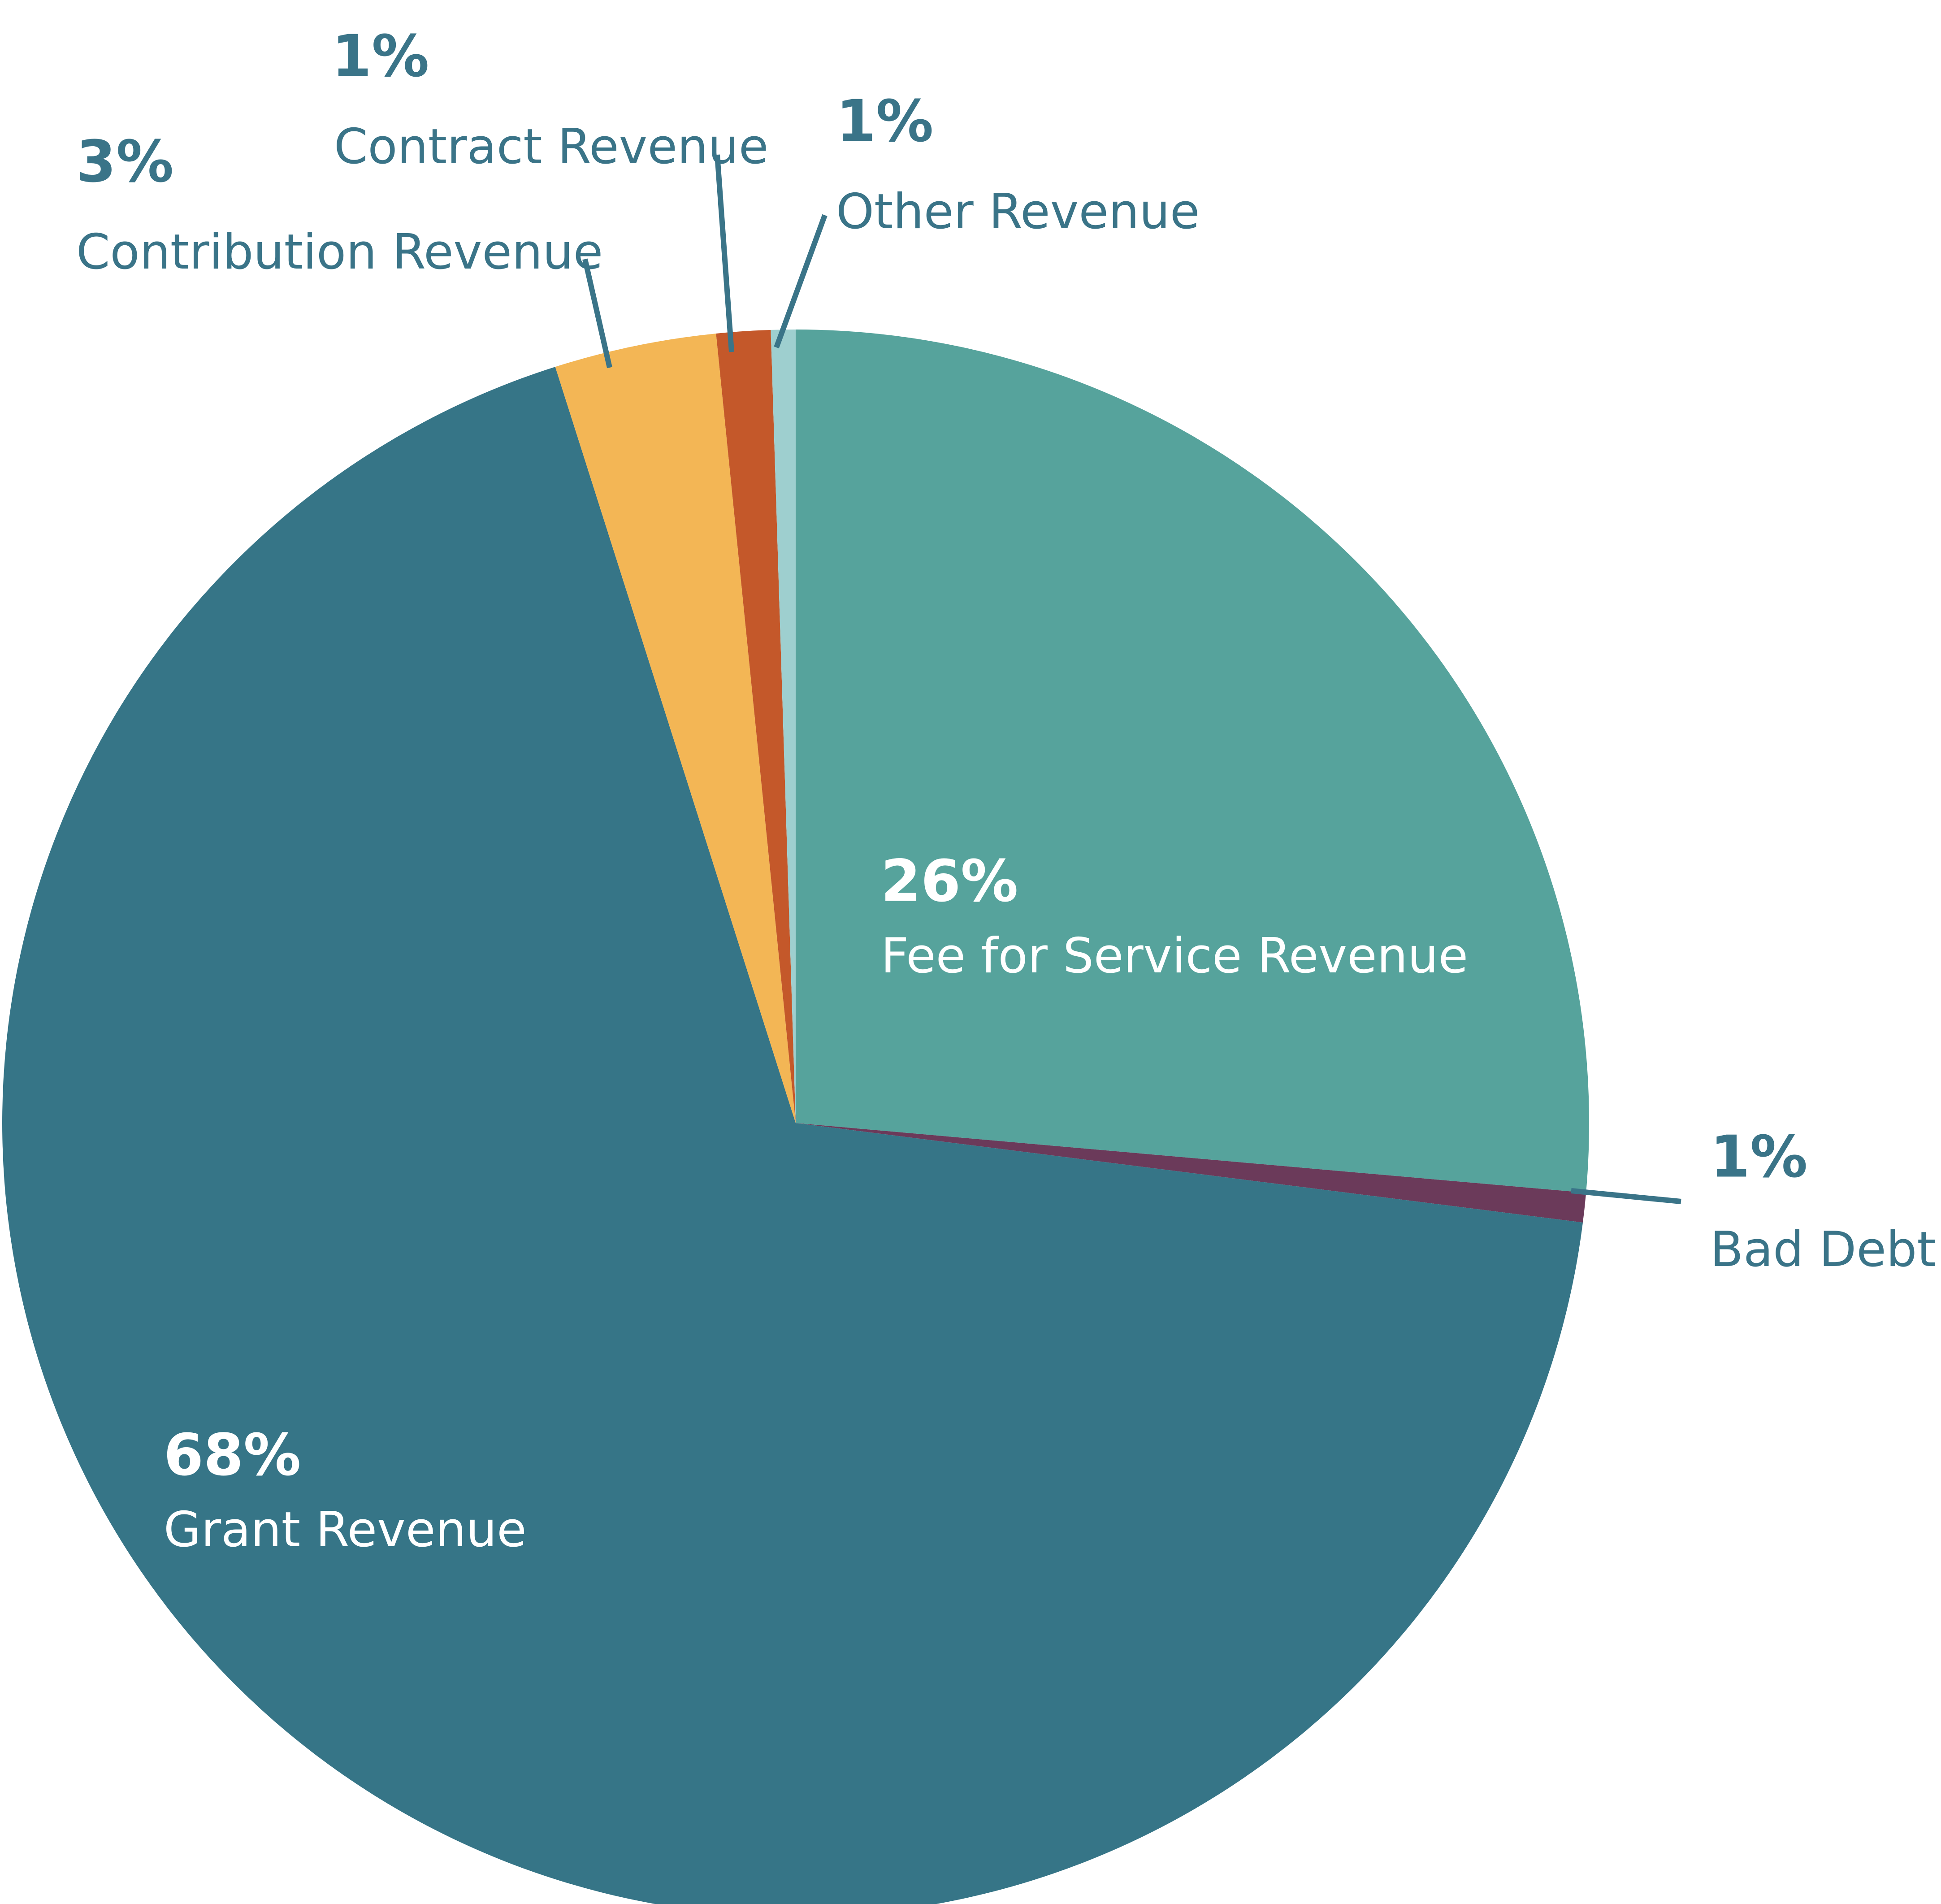 Image resolution: width=1941 pixels, height=1904 pixels. What do you see at coordinates (1018, 212) in the screenshot?
I see `slice-label-other-revenue: Other Revenue` at bounding box center [1018, 212].